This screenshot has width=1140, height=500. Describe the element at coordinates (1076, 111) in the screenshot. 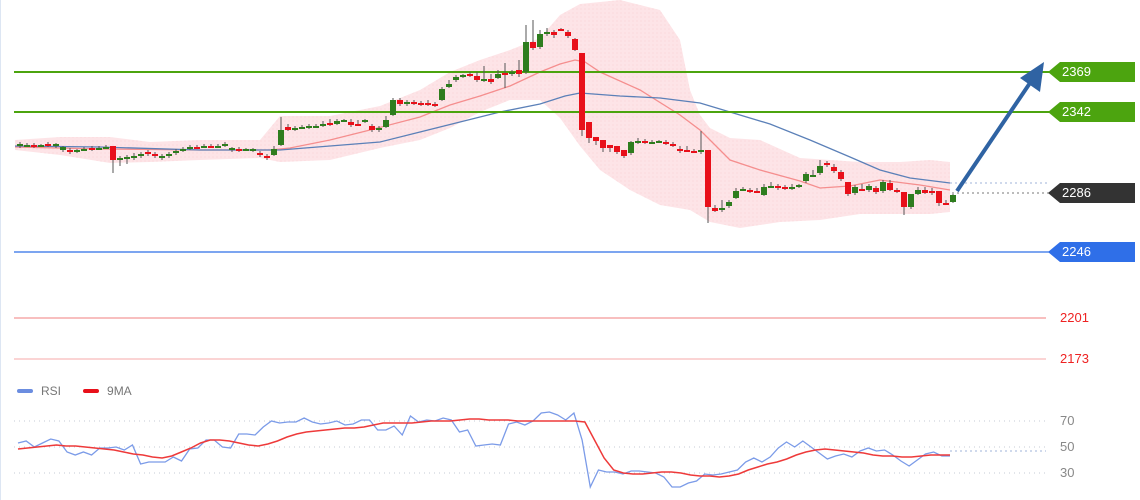

I see `resistance-1-label: 2342` at that location.